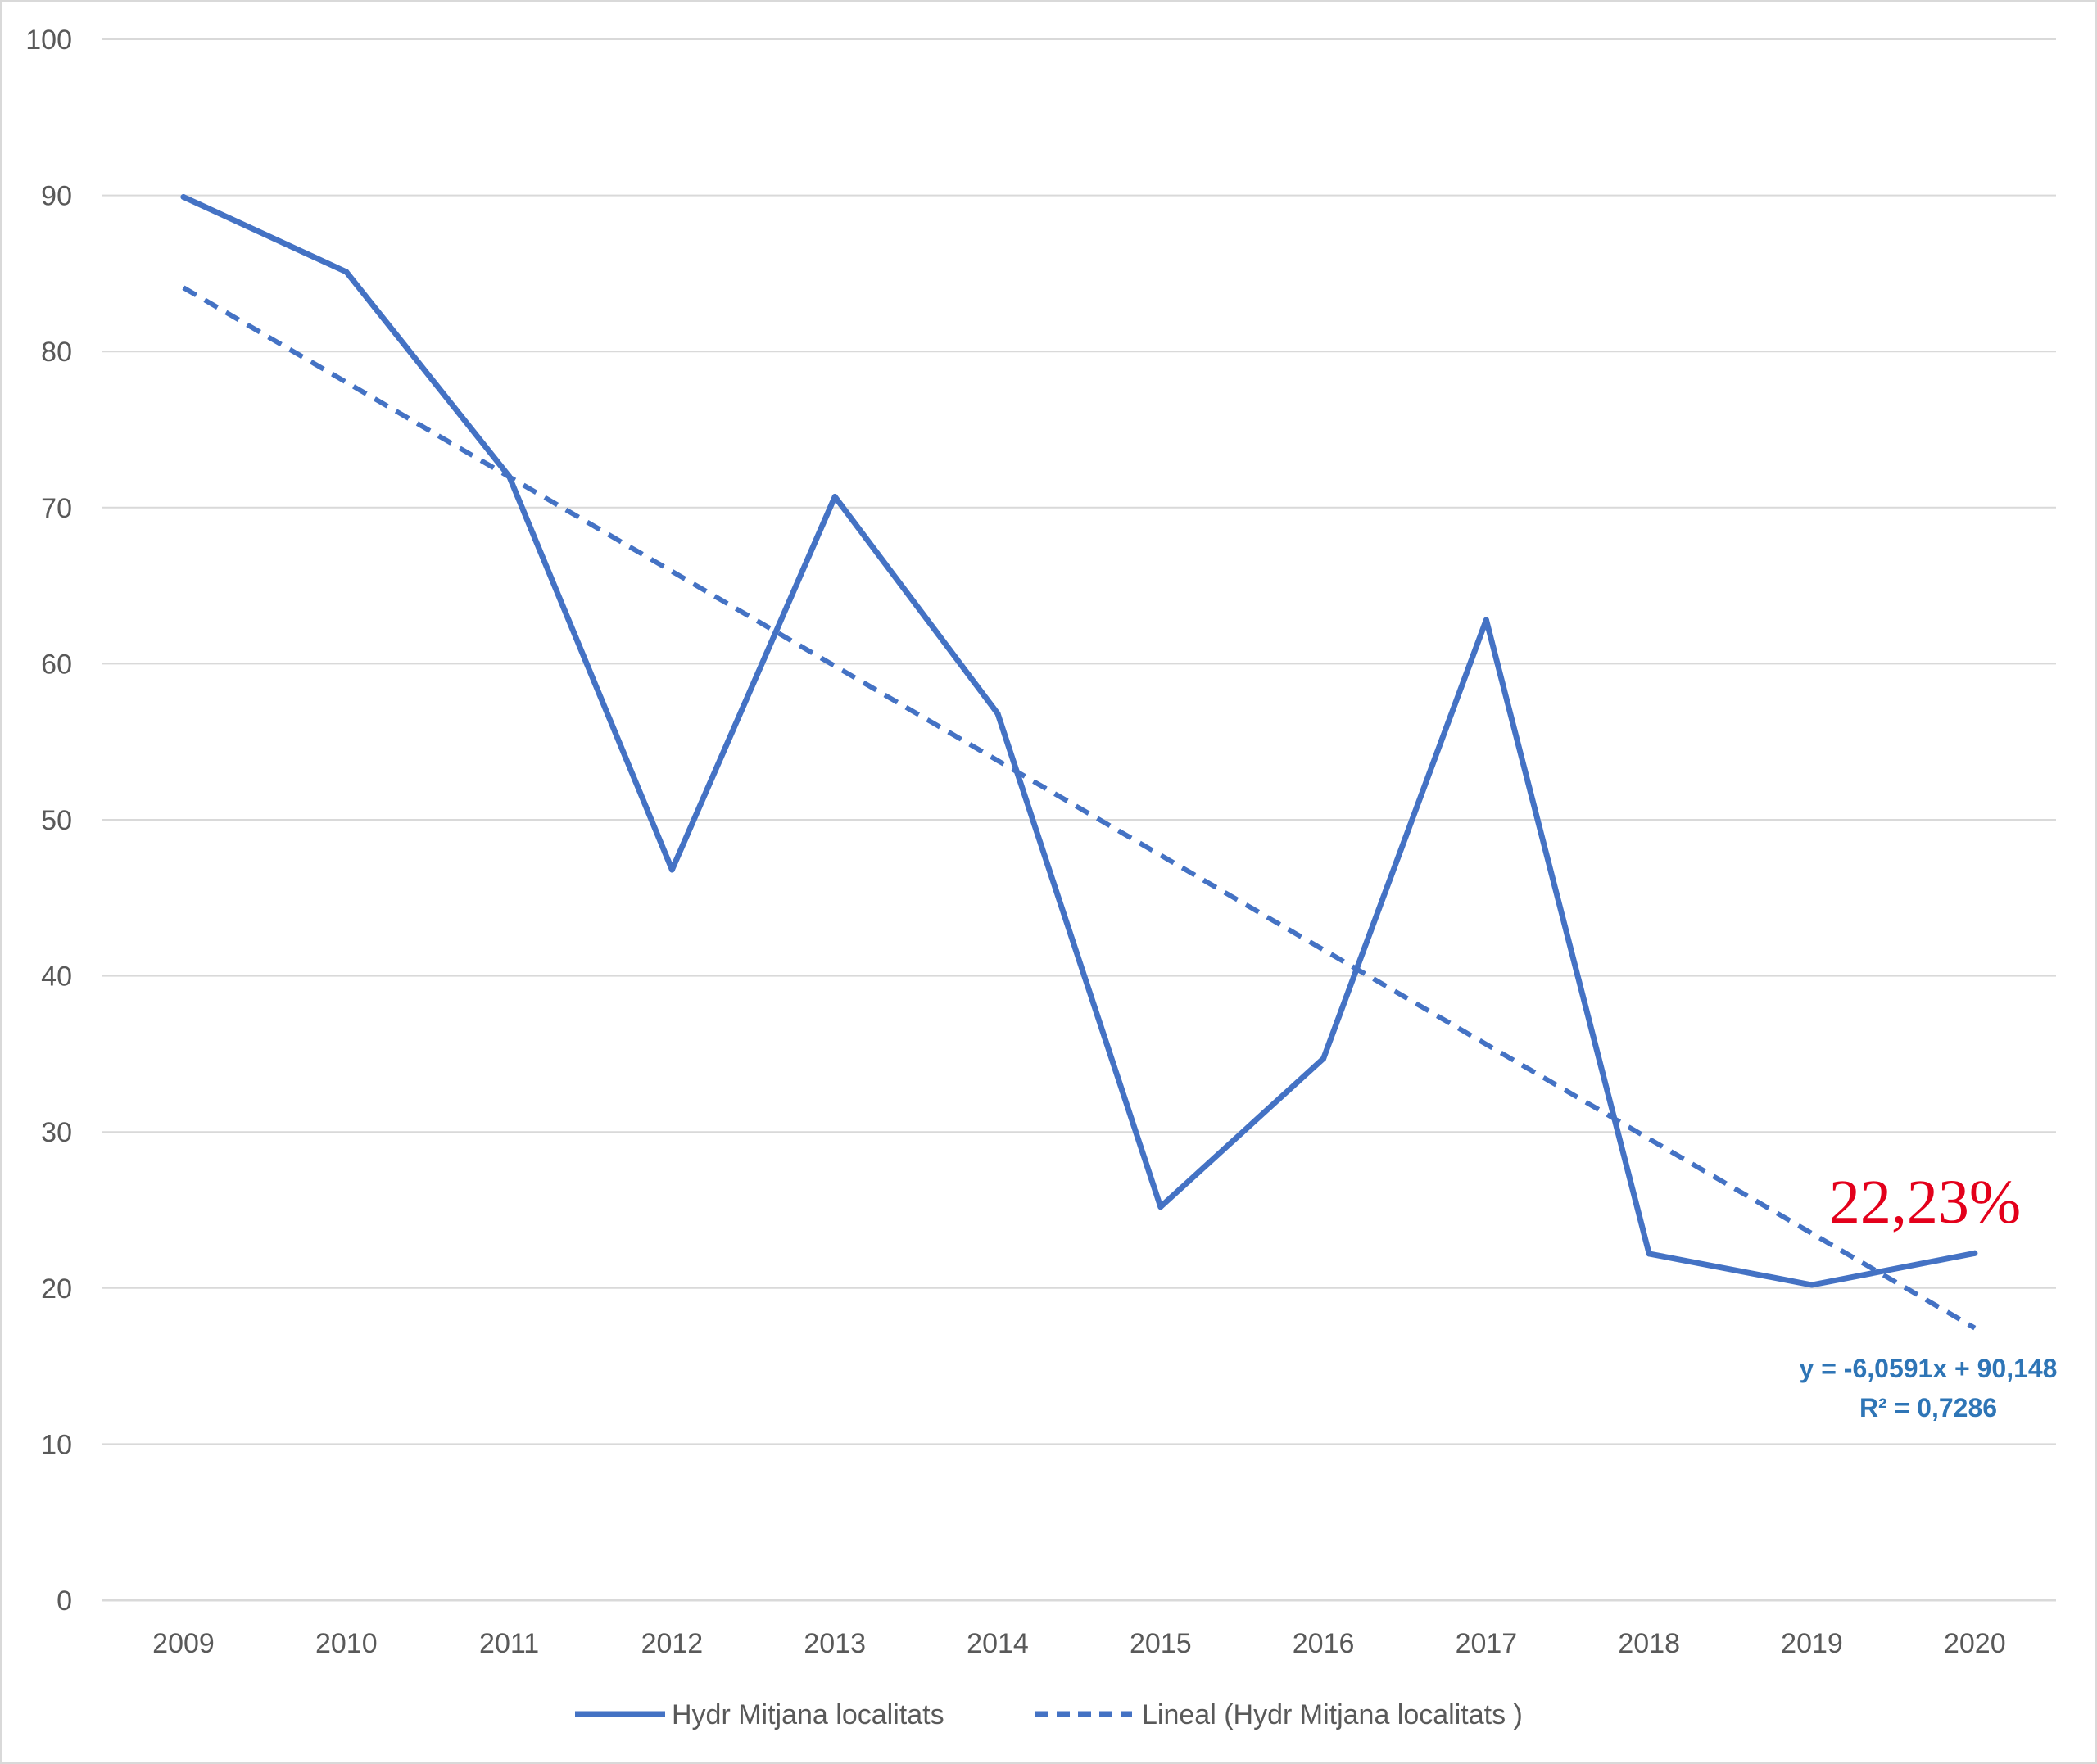 The width and height of the screenshot is (2097, 1764). What do you see at coordinates (1929, 1368) in the screenshot?
I see `trendline-equation: y = -6,0591x + 90,148` at bounding box center [1929, 1368].